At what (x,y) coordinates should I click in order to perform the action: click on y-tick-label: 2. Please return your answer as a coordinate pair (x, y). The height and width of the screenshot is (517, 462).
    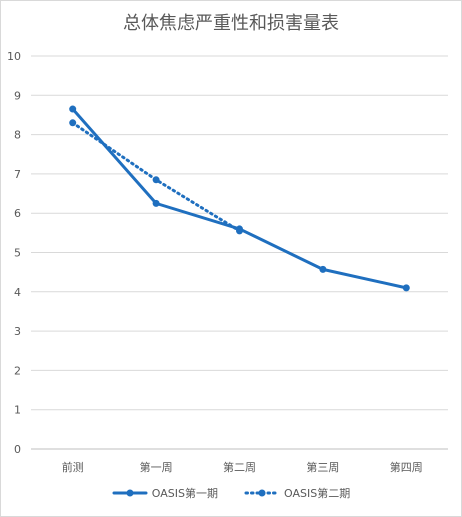
    Looking at the image, I should click on (17, 370).